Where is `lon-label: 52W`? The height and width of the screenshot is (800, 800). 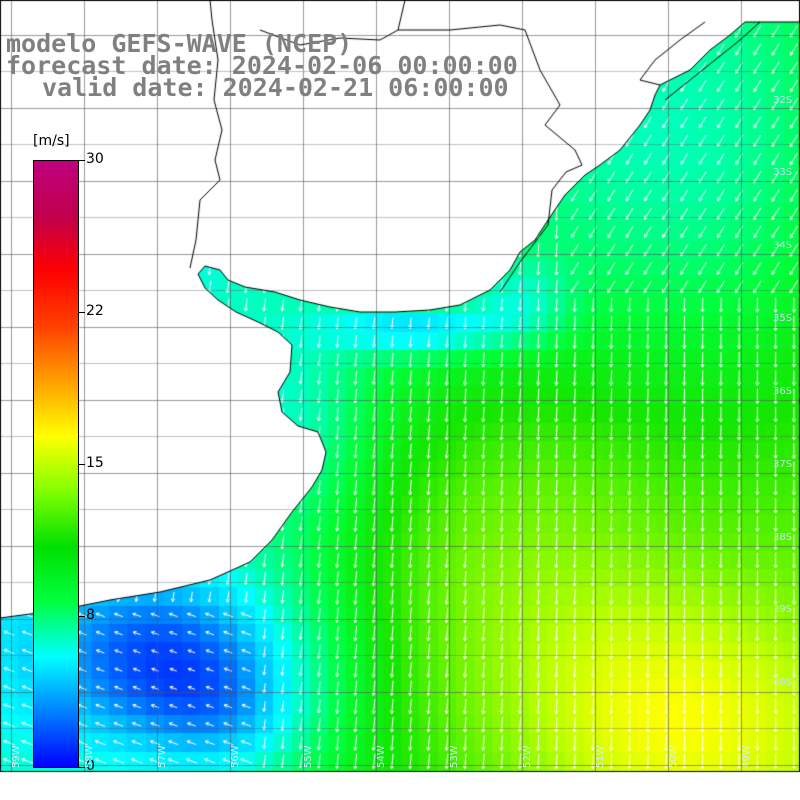
lon-label: 52W is located at coordinates (527, 756).